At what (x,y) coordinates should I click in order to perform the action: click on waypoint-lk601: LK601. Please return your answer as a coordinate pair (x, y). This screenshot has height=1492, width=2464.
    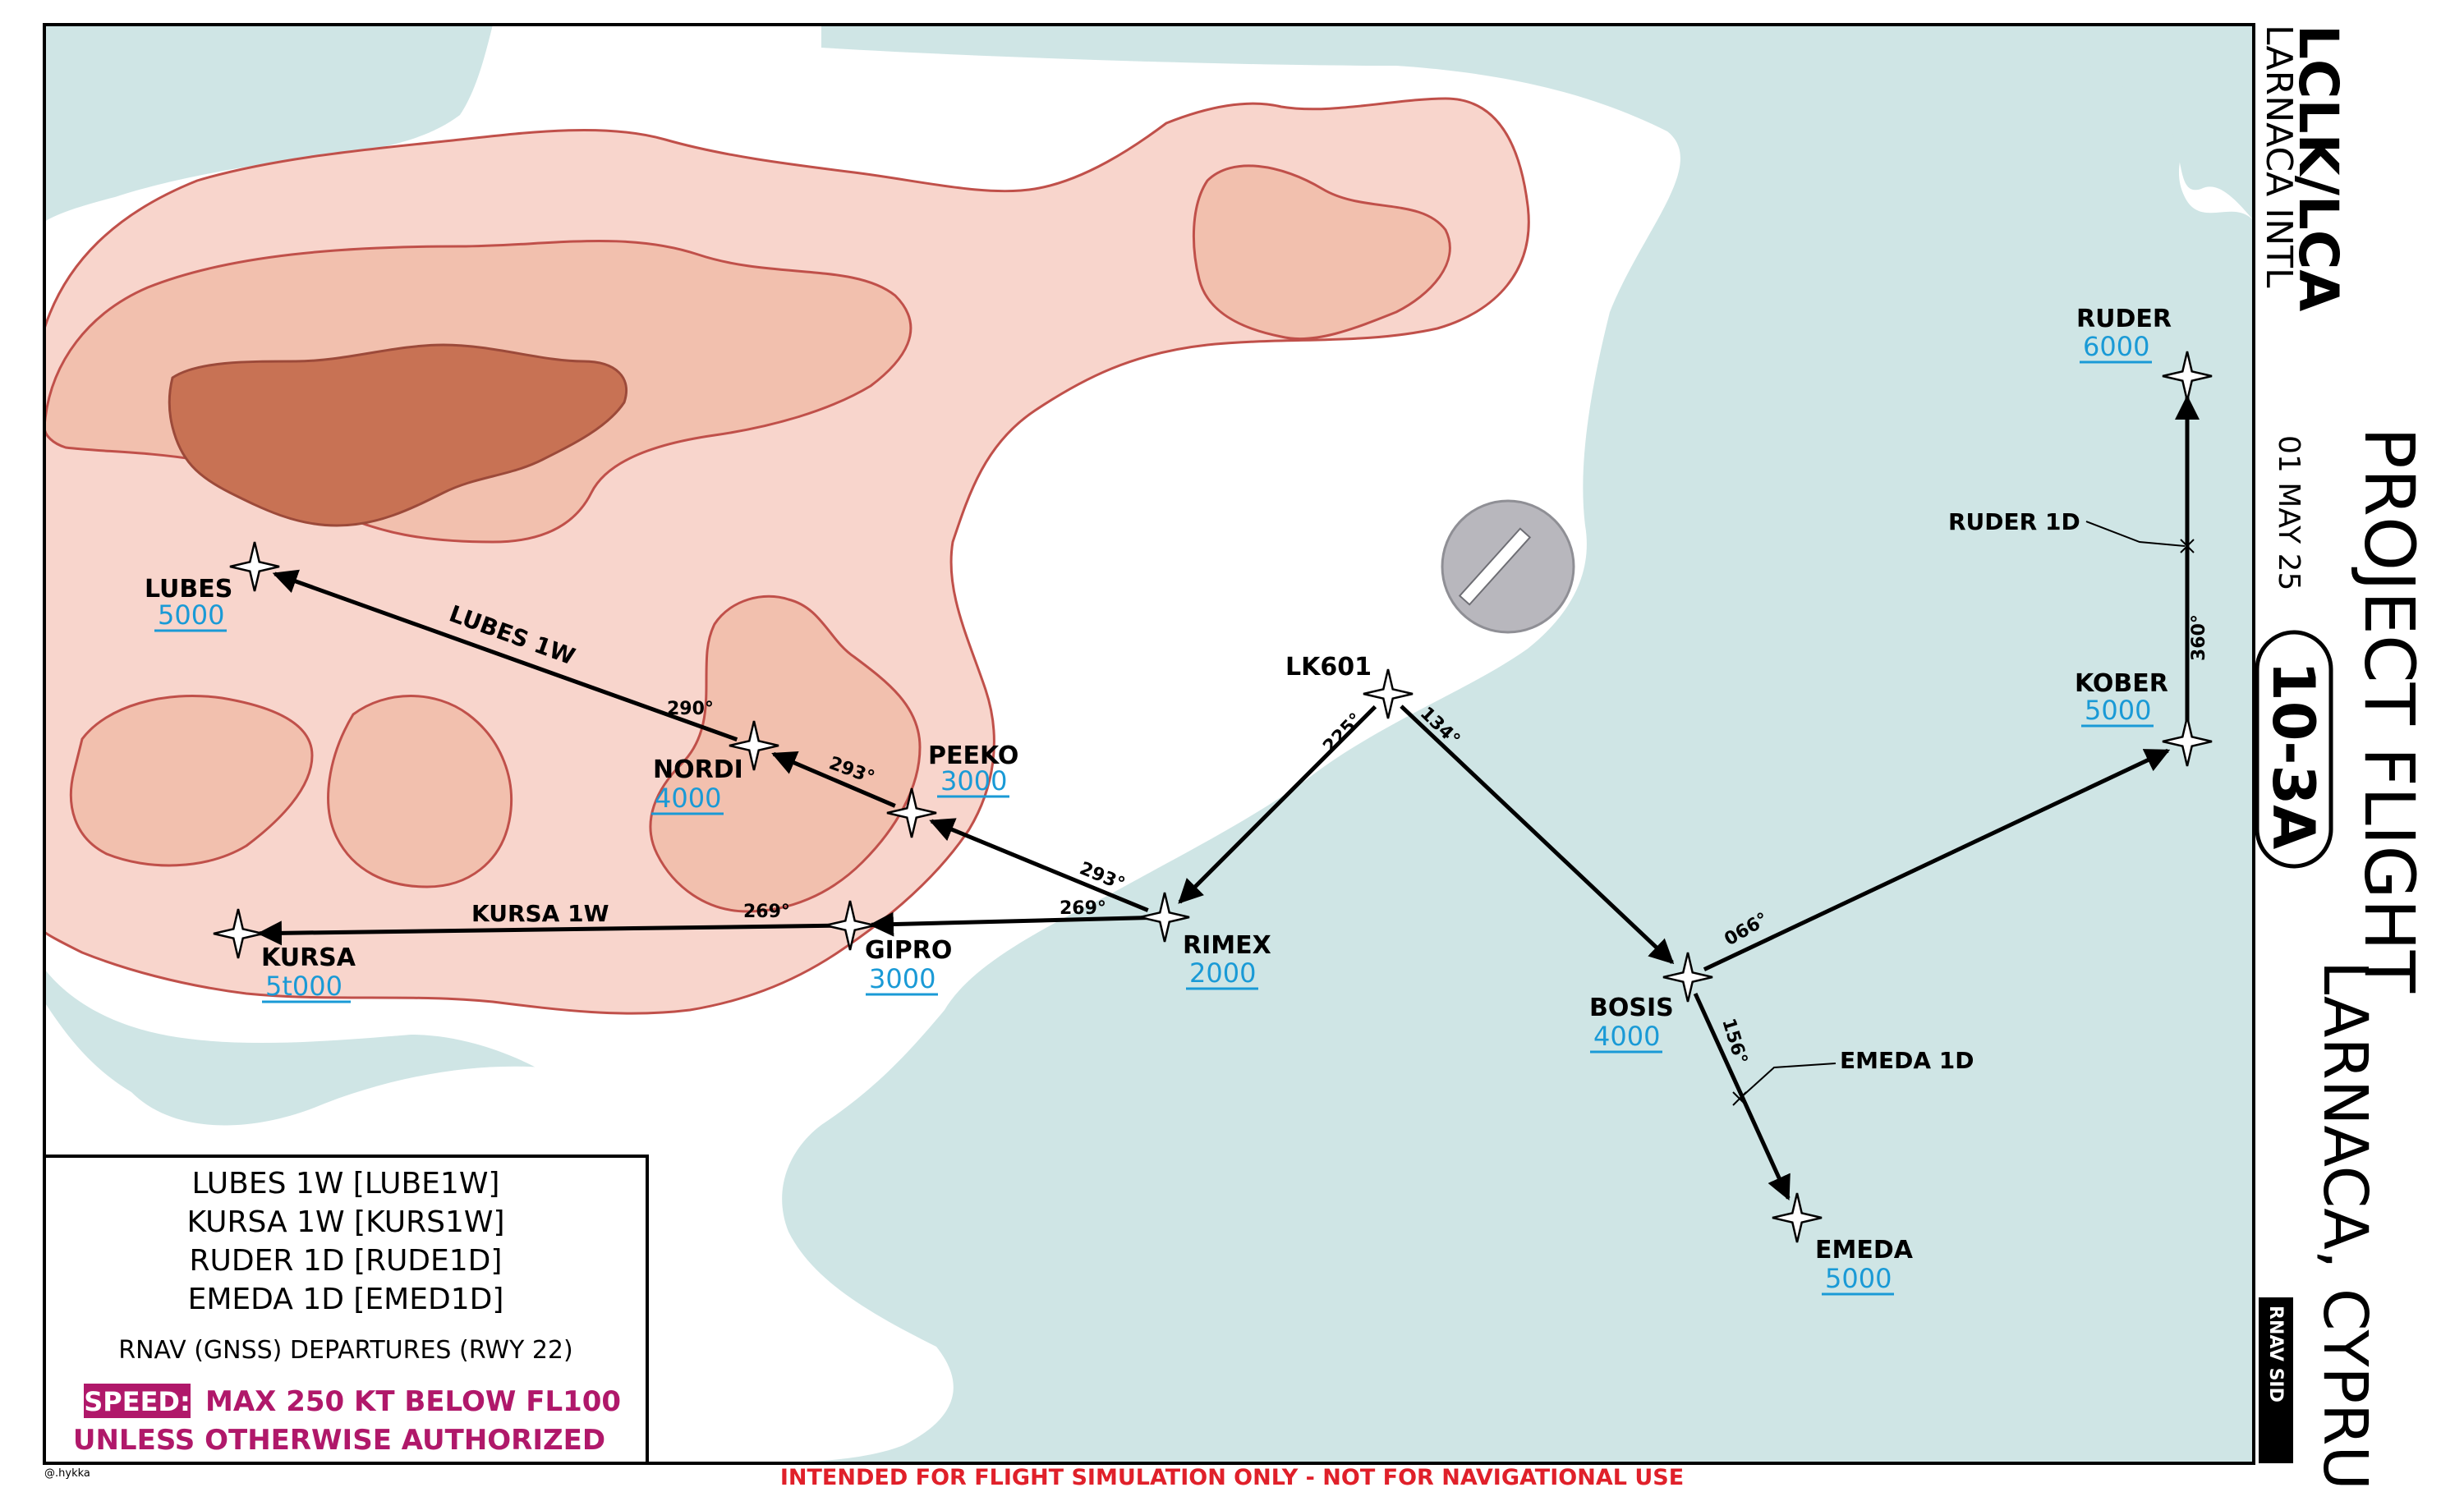
    Looking at the image, I should click on (1349, 686).